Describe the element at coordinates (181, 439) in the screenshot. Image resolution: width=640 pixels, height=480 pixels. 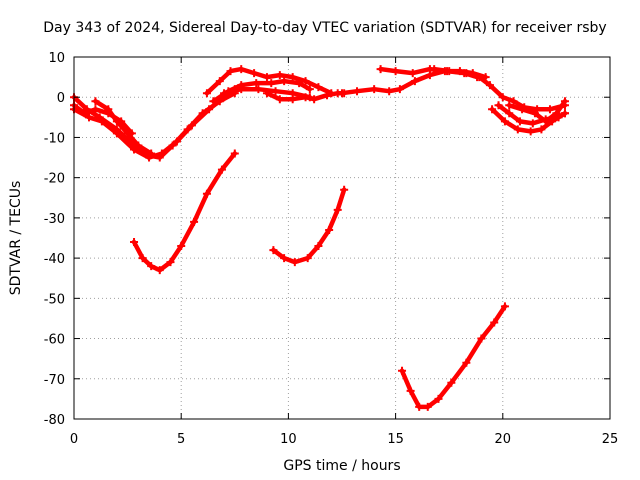
I see `x-tick-label: 5` at that location.